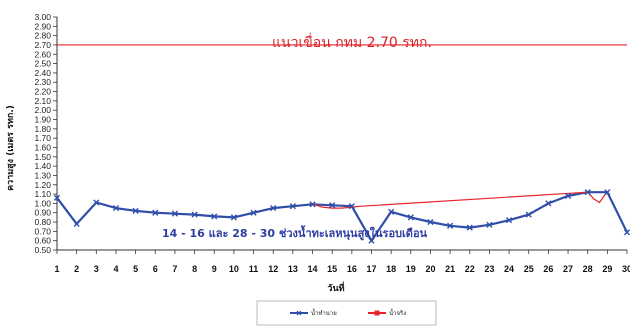 The width and height of the screenshot is (630, 333). What do you see at coordinates (155, 269) in the screenshot?
I see `x-tick-label: 6` at bounding box center [155, 269].